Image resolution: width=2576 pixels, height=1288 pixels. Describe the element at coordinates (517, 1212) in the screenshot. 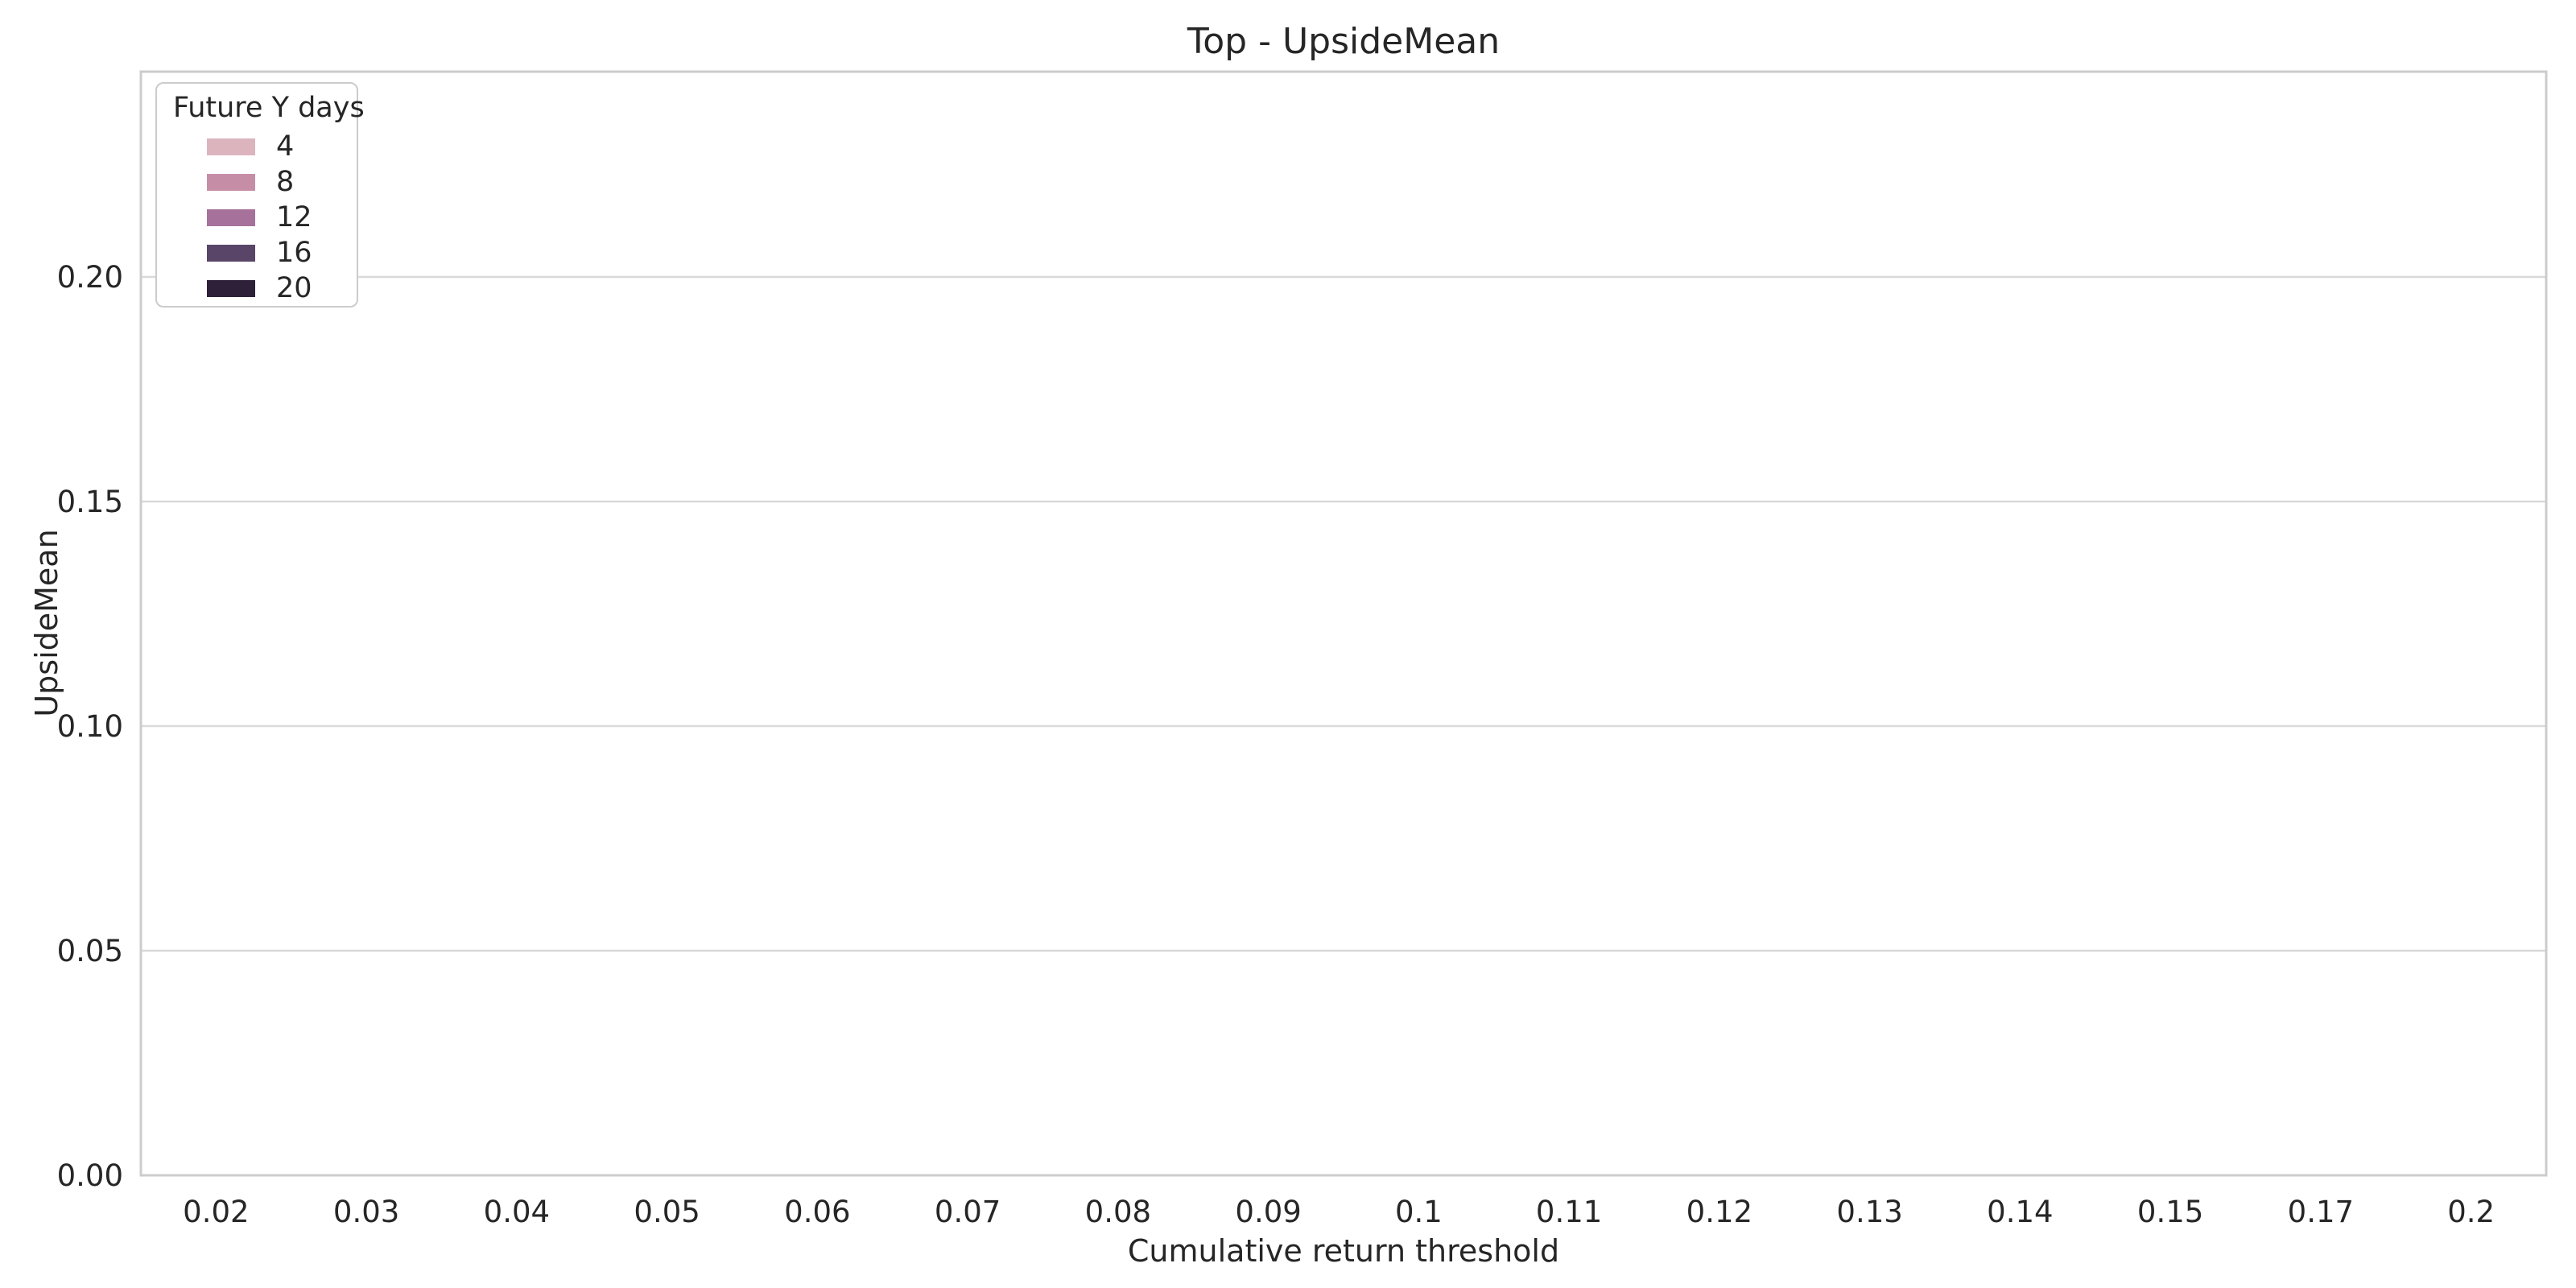

I see `x-tick-label: 0.04` at that location.